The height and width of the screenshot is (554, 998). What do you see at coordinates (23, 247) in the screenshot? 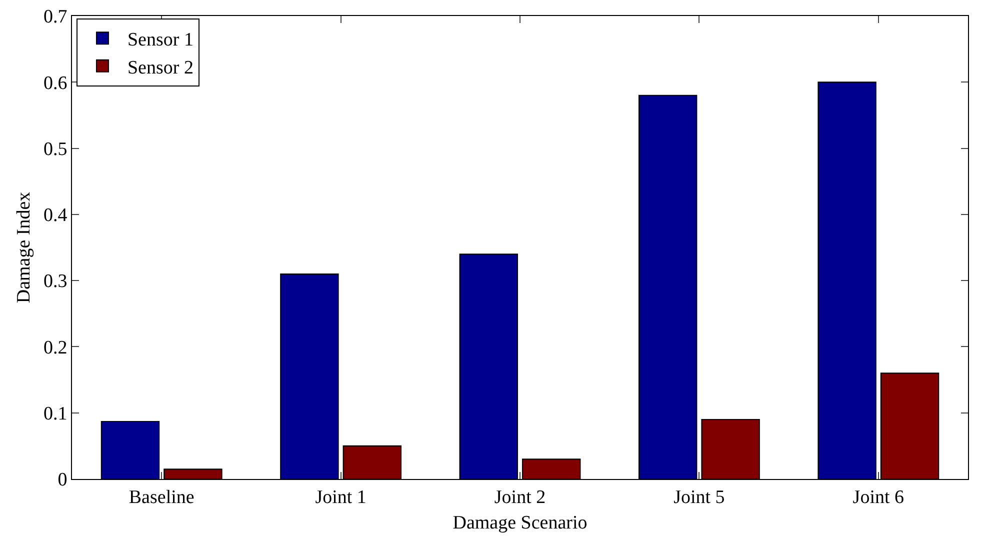
I see `y-axis-title: Damage Index` at bounding box center [23, 247].